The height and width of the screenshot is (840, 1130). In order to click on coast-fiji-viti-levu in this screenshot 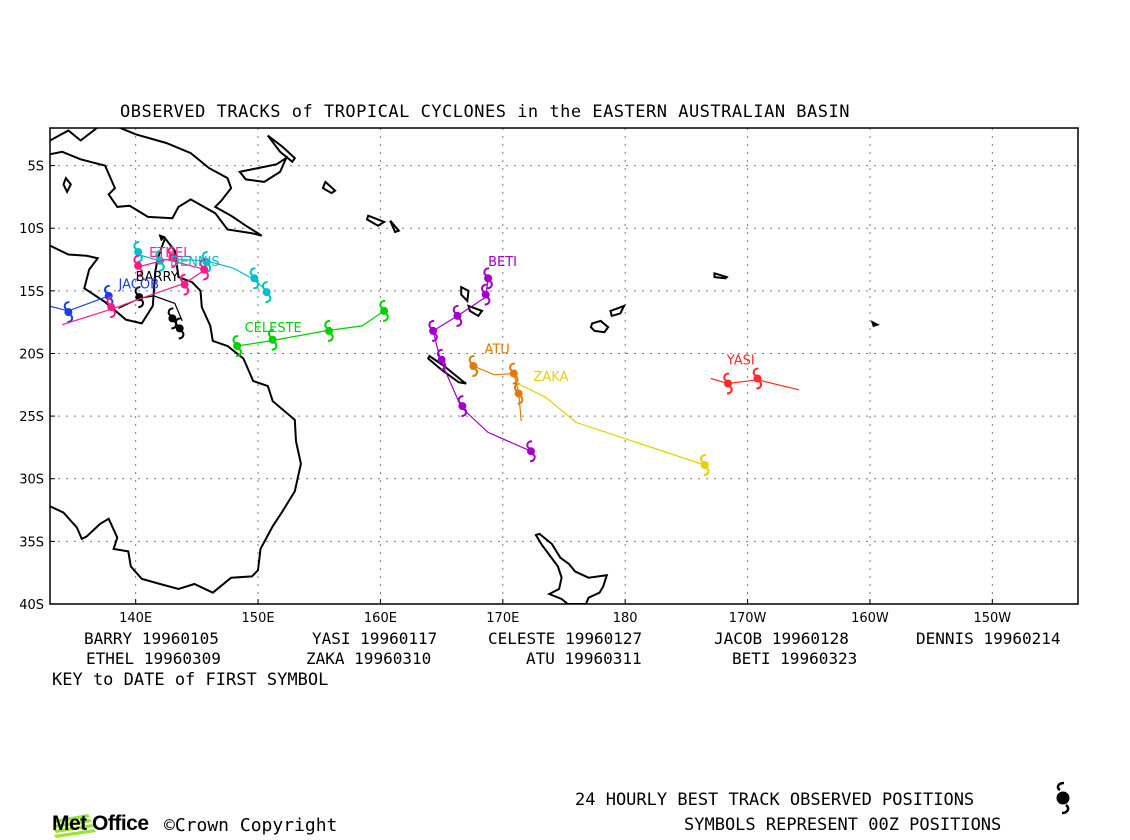, I will do `click(599, 326)`.